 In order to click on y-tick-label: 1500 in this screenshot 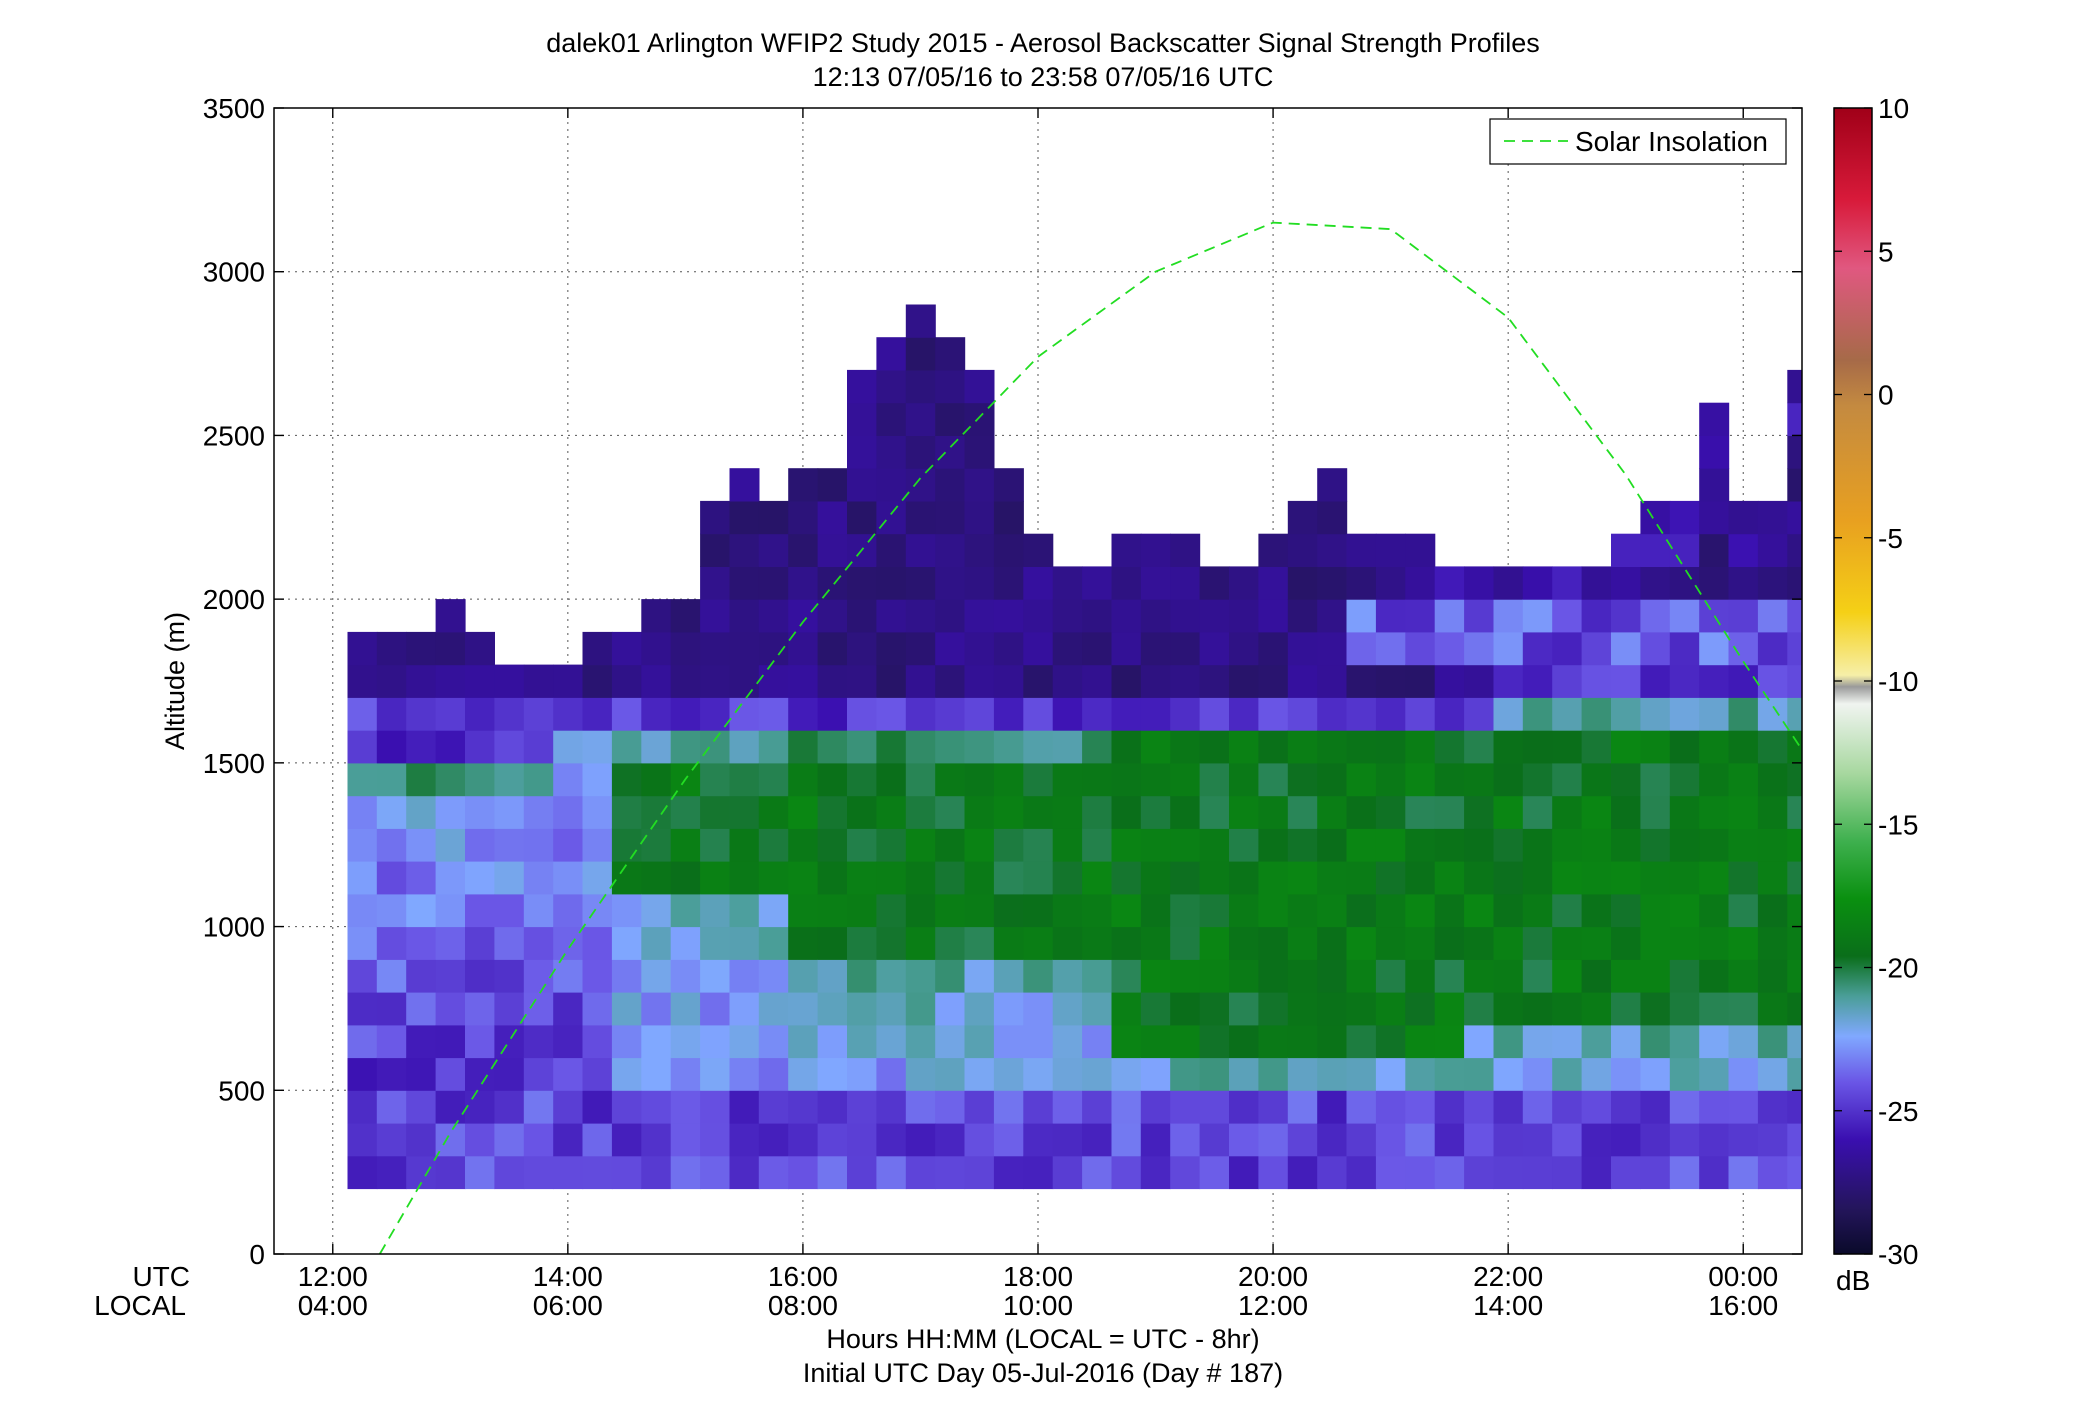, I will do `click(234, 763)`.